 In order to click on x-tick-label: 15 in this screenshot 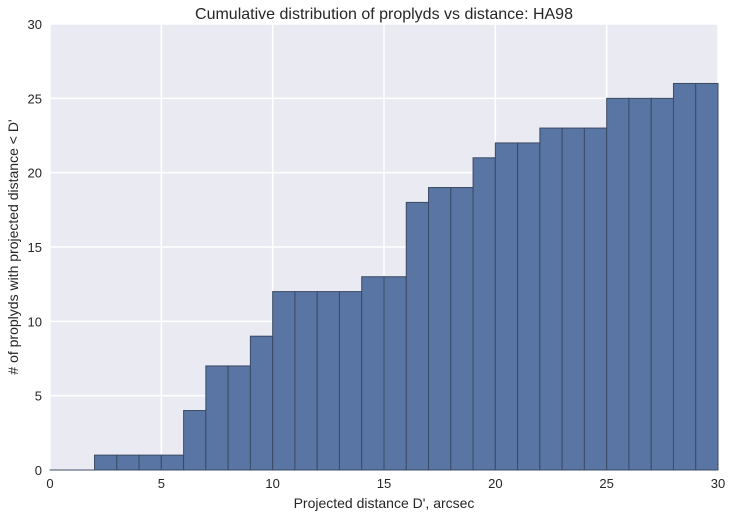, I will do `click(384, 483)`.